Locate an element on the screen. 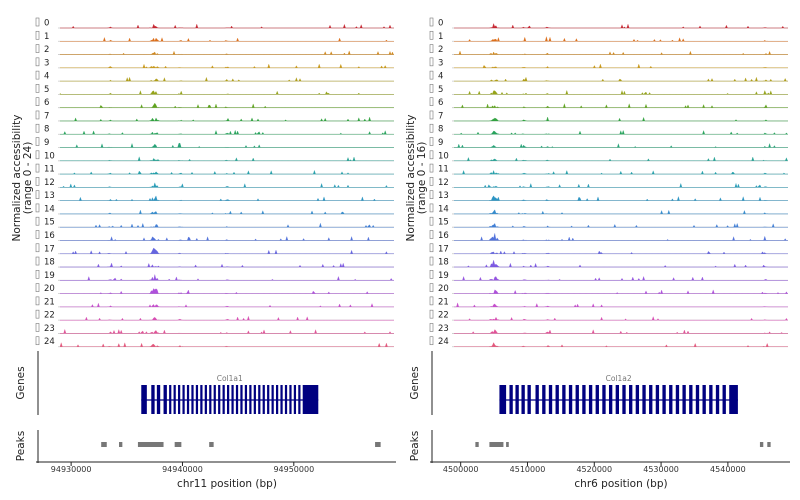 This screenshot has height=500, width=800. y-axis-label-line: (range 0 - 24) is located at coordinates (28, 178).